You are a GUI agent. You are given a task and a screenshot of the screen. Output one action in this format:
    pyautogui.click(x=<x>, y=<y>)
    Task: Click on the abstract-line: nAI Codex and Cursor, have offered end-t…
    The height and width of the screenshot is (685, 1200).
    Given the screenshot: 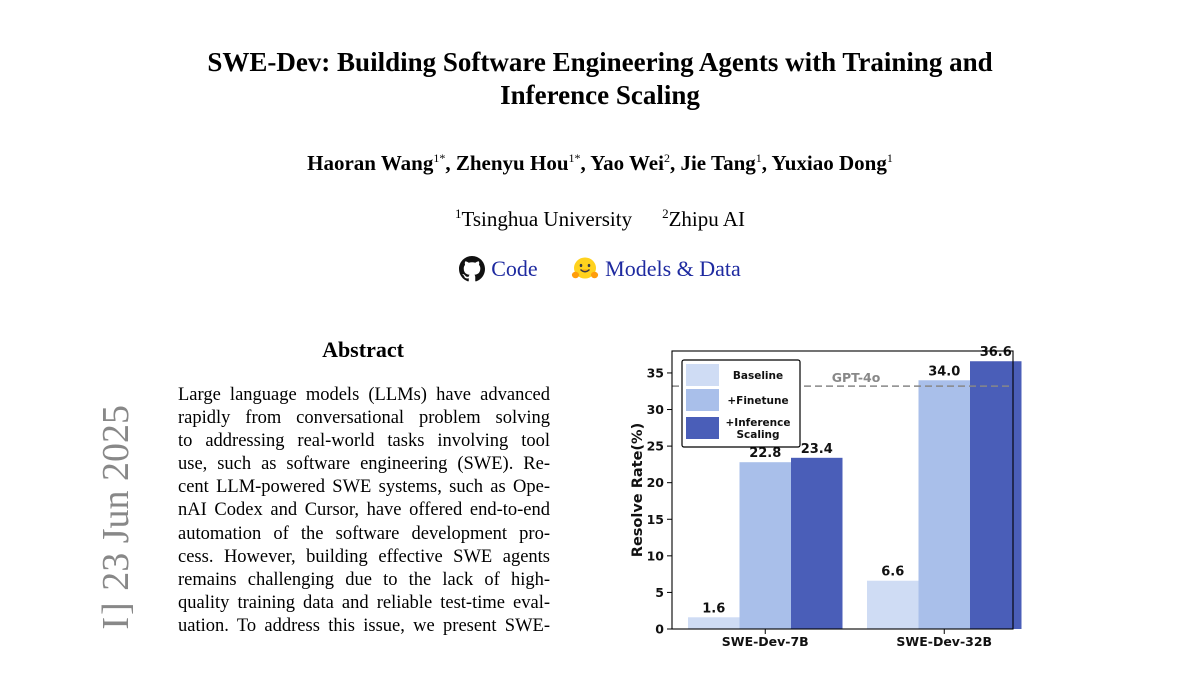 What is the action you would take?
    pyautogui.click(x=364, y=510)
    